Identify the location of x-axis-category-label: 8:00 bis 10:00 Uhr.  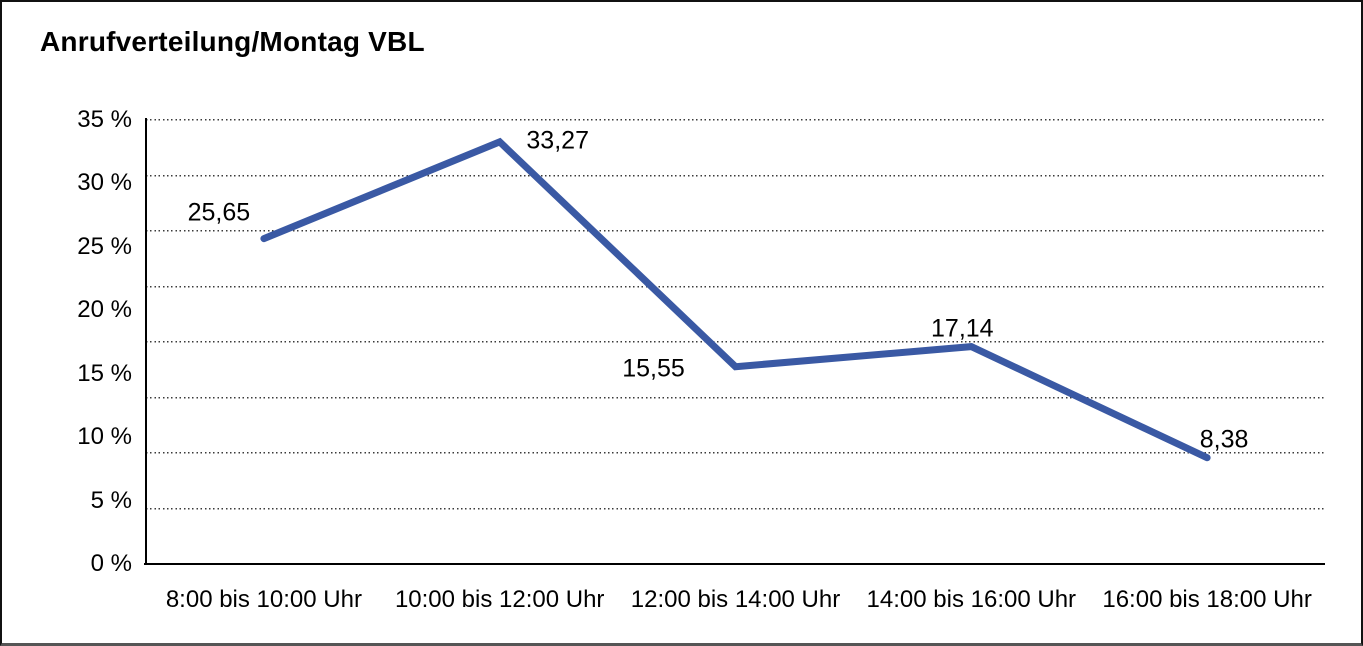
(263, 599).